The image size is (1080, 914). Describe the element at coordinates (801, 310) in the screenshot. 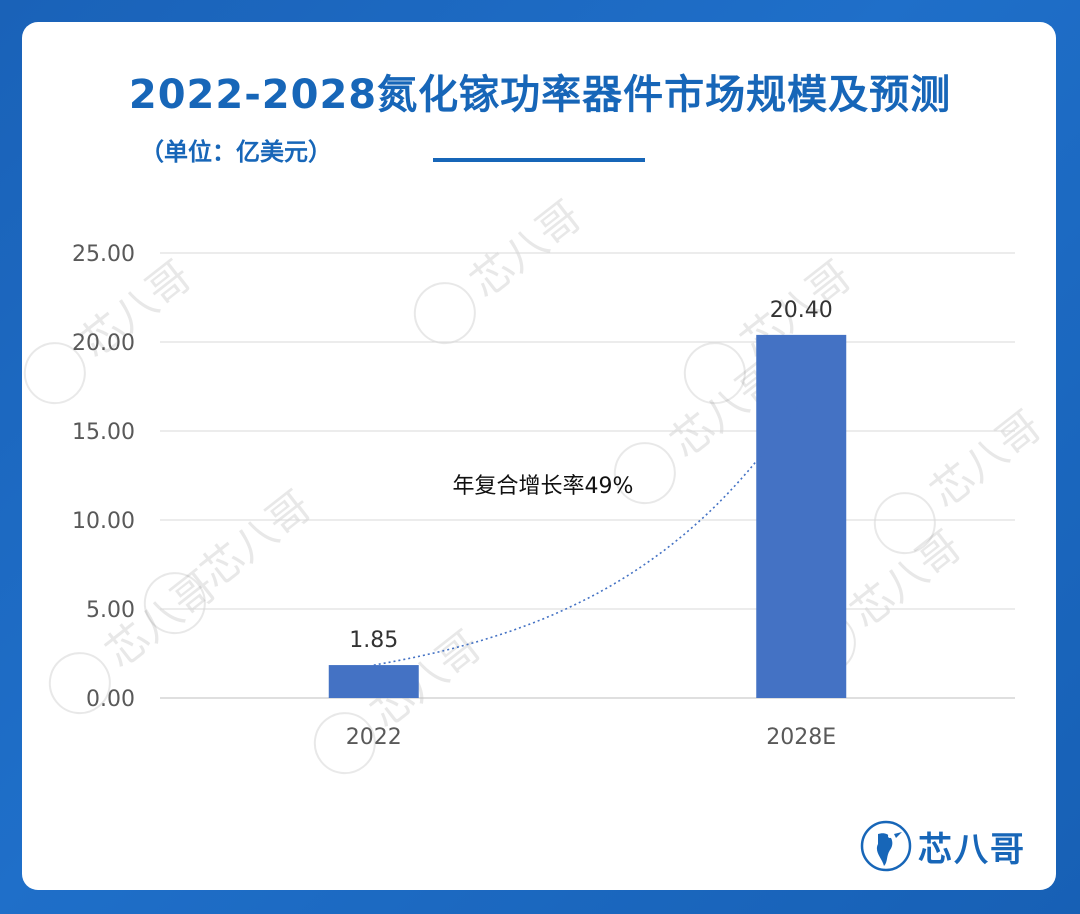

I see `data-label: 20.40` at that location.